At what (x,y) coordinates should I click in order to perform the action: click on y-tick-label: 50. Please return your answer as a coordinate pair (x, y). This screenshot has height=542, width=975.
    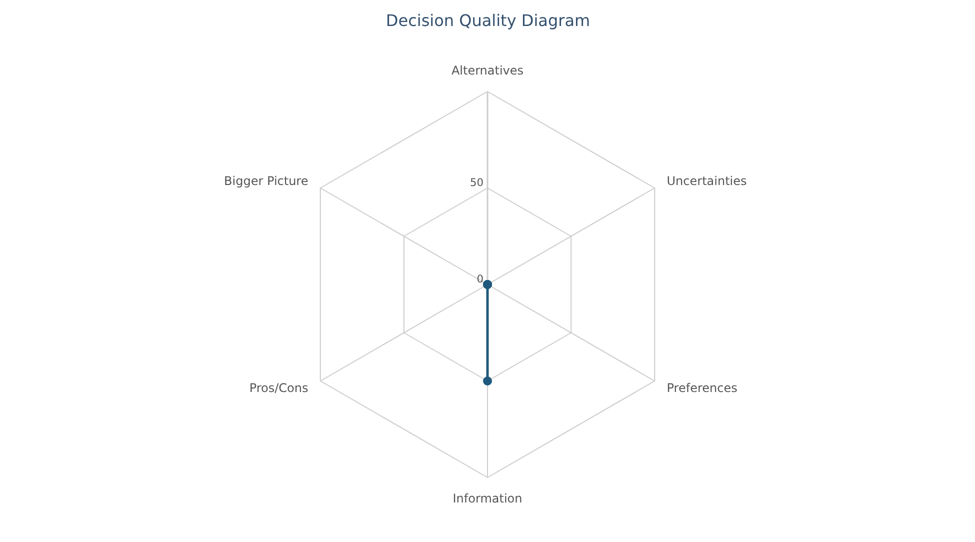
    Looking at the image, I should click on (477, 182).